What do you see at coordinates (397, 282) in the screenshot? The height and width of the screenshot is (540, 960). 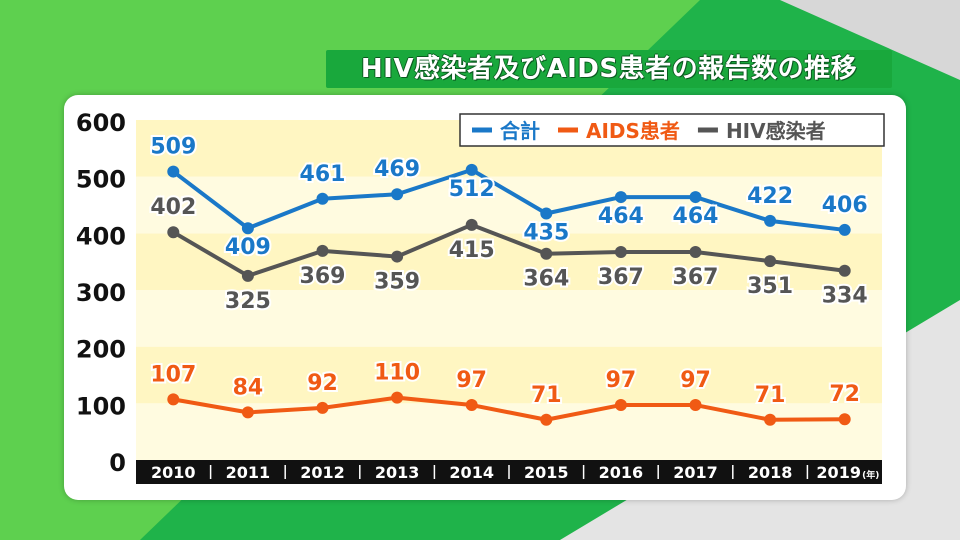 I see `data-label: 359` at bounding box center [397, 282].